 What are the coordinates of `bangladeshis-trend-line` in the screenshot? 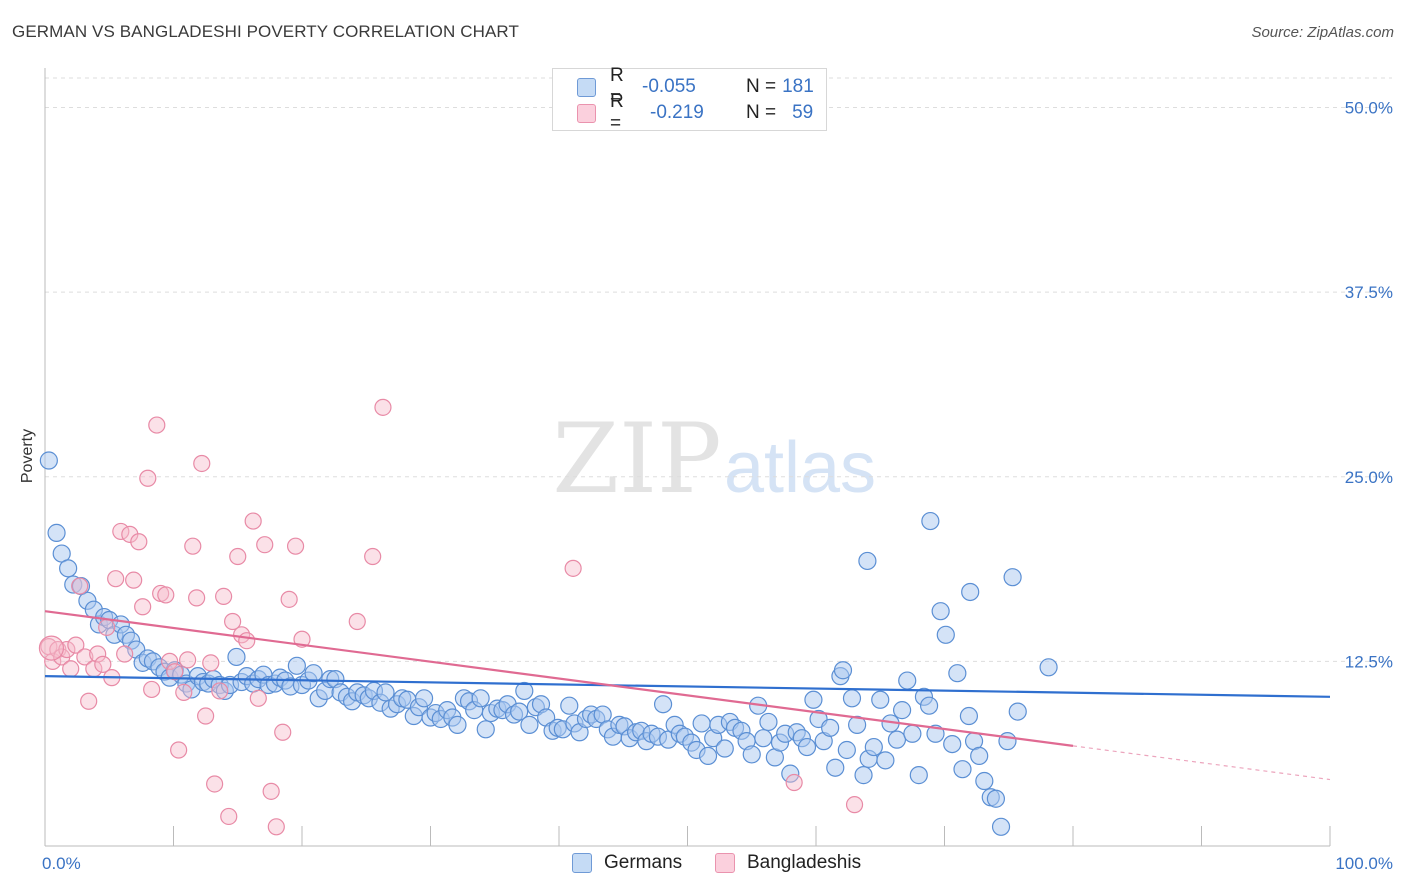 It's located at (559, 678).